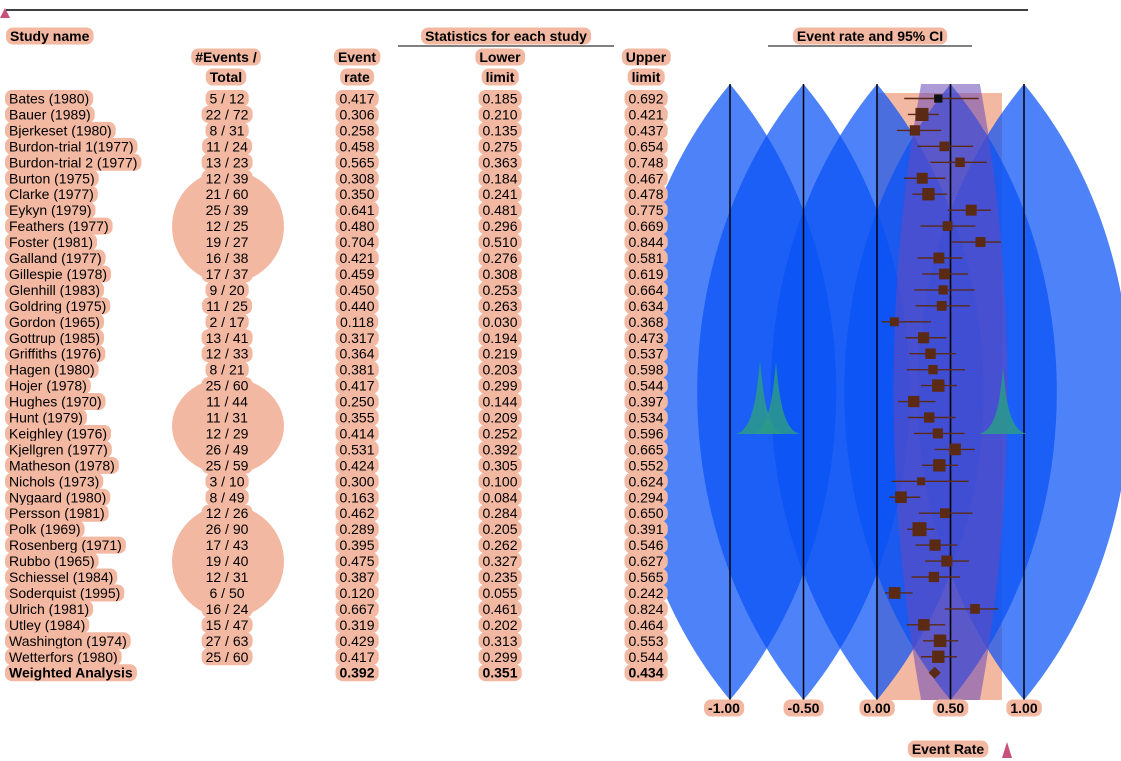 The image size is (1121, 761). I want to click on study-events: 22 / 72, so click(227, 114).